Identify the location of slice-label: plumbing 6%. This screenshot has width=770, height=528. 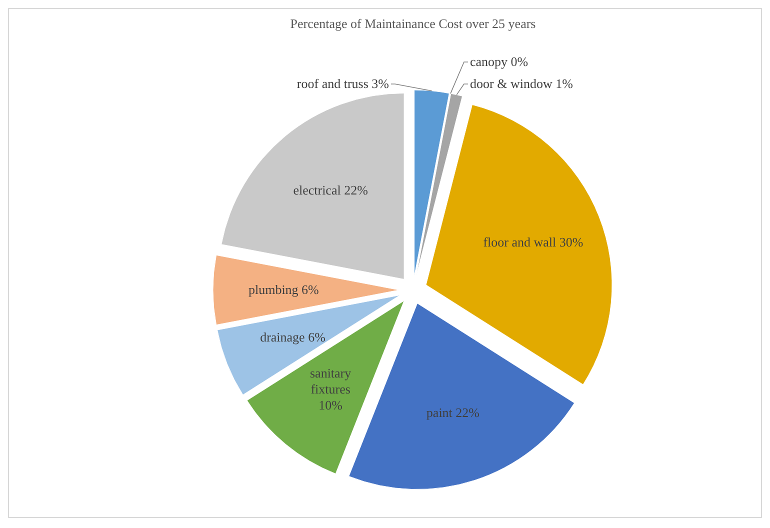
(284, 289).